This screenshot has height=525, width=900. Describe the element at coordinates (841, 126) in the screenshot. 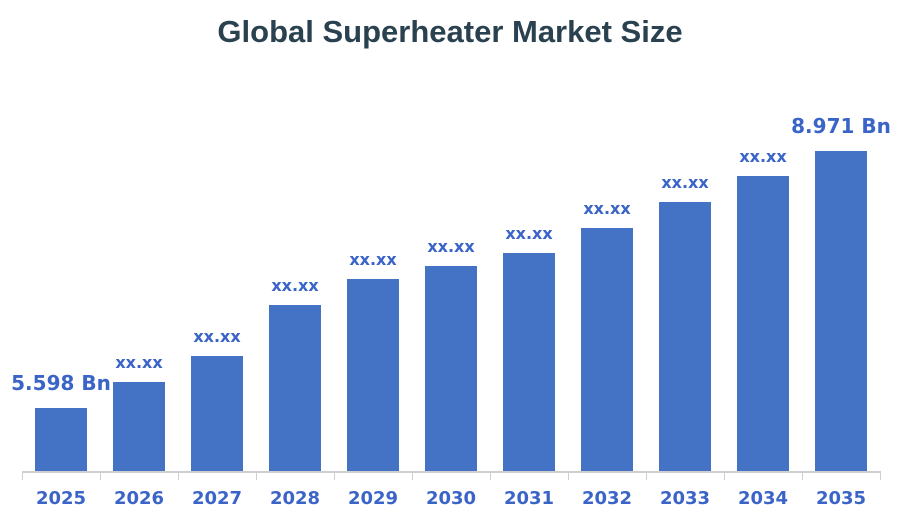

I see `bar-value-label-2035: 8.971 Bn` at that location.